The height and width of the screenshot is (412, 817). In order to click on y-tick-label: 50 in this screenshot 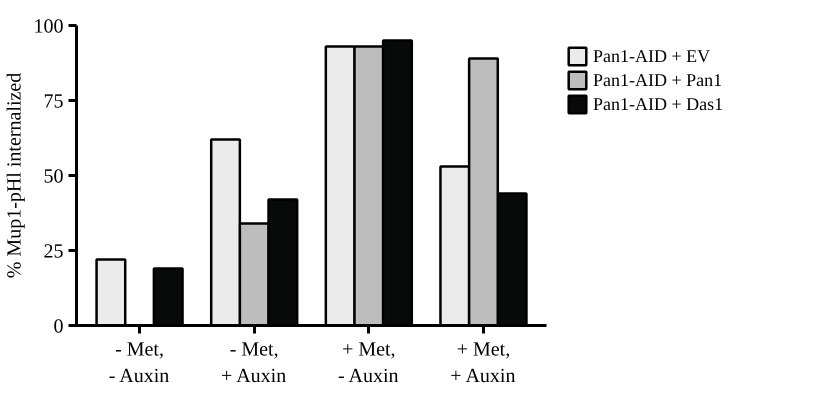, I will do `click(54, 177)`.